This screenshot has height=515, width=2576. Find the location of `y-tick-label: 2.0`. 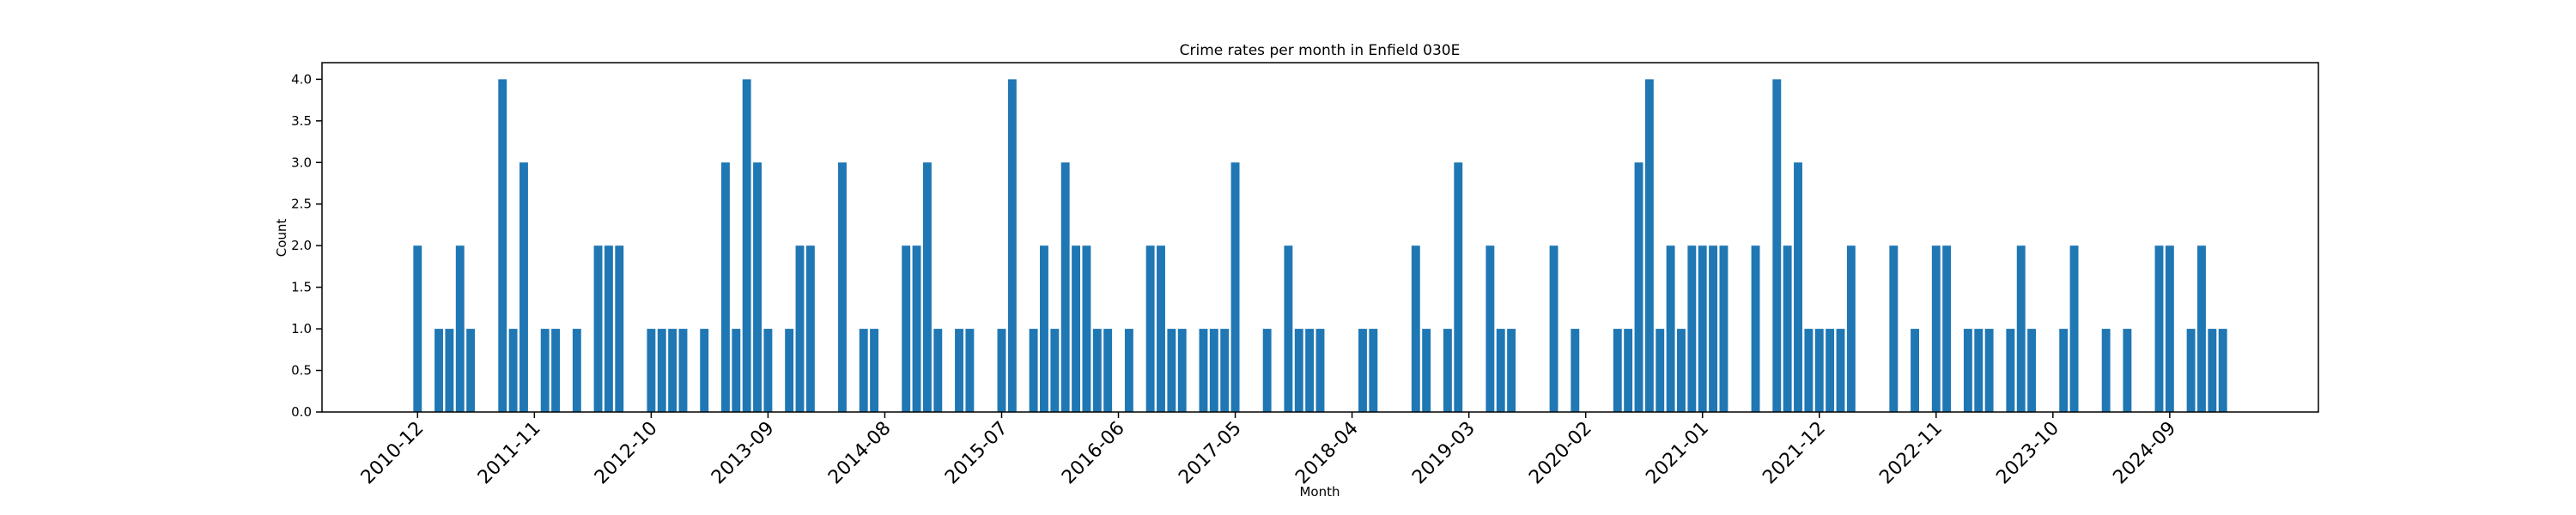

y-tick-label: 2.0 is located at coordinates (301, 245).